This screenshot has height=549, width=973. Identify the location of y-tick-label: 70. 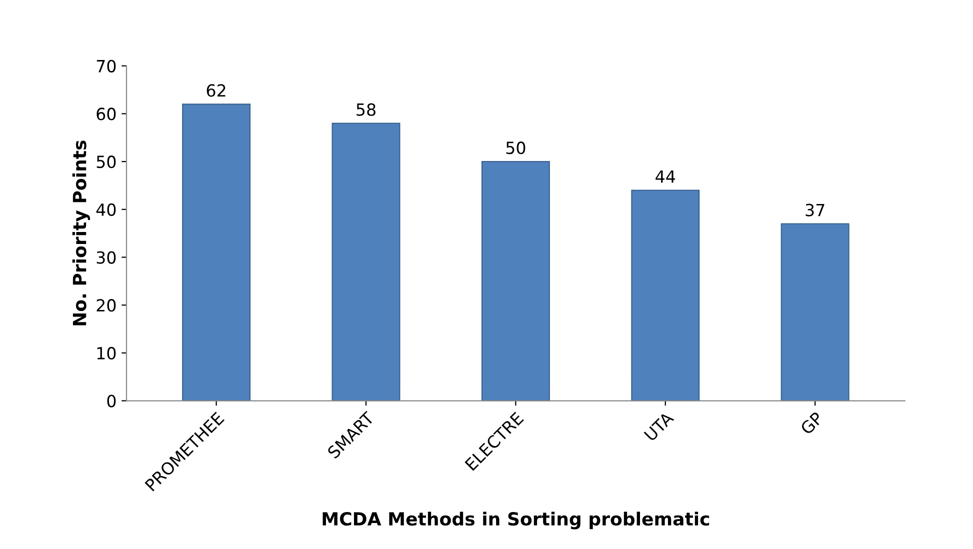
(106, 66).